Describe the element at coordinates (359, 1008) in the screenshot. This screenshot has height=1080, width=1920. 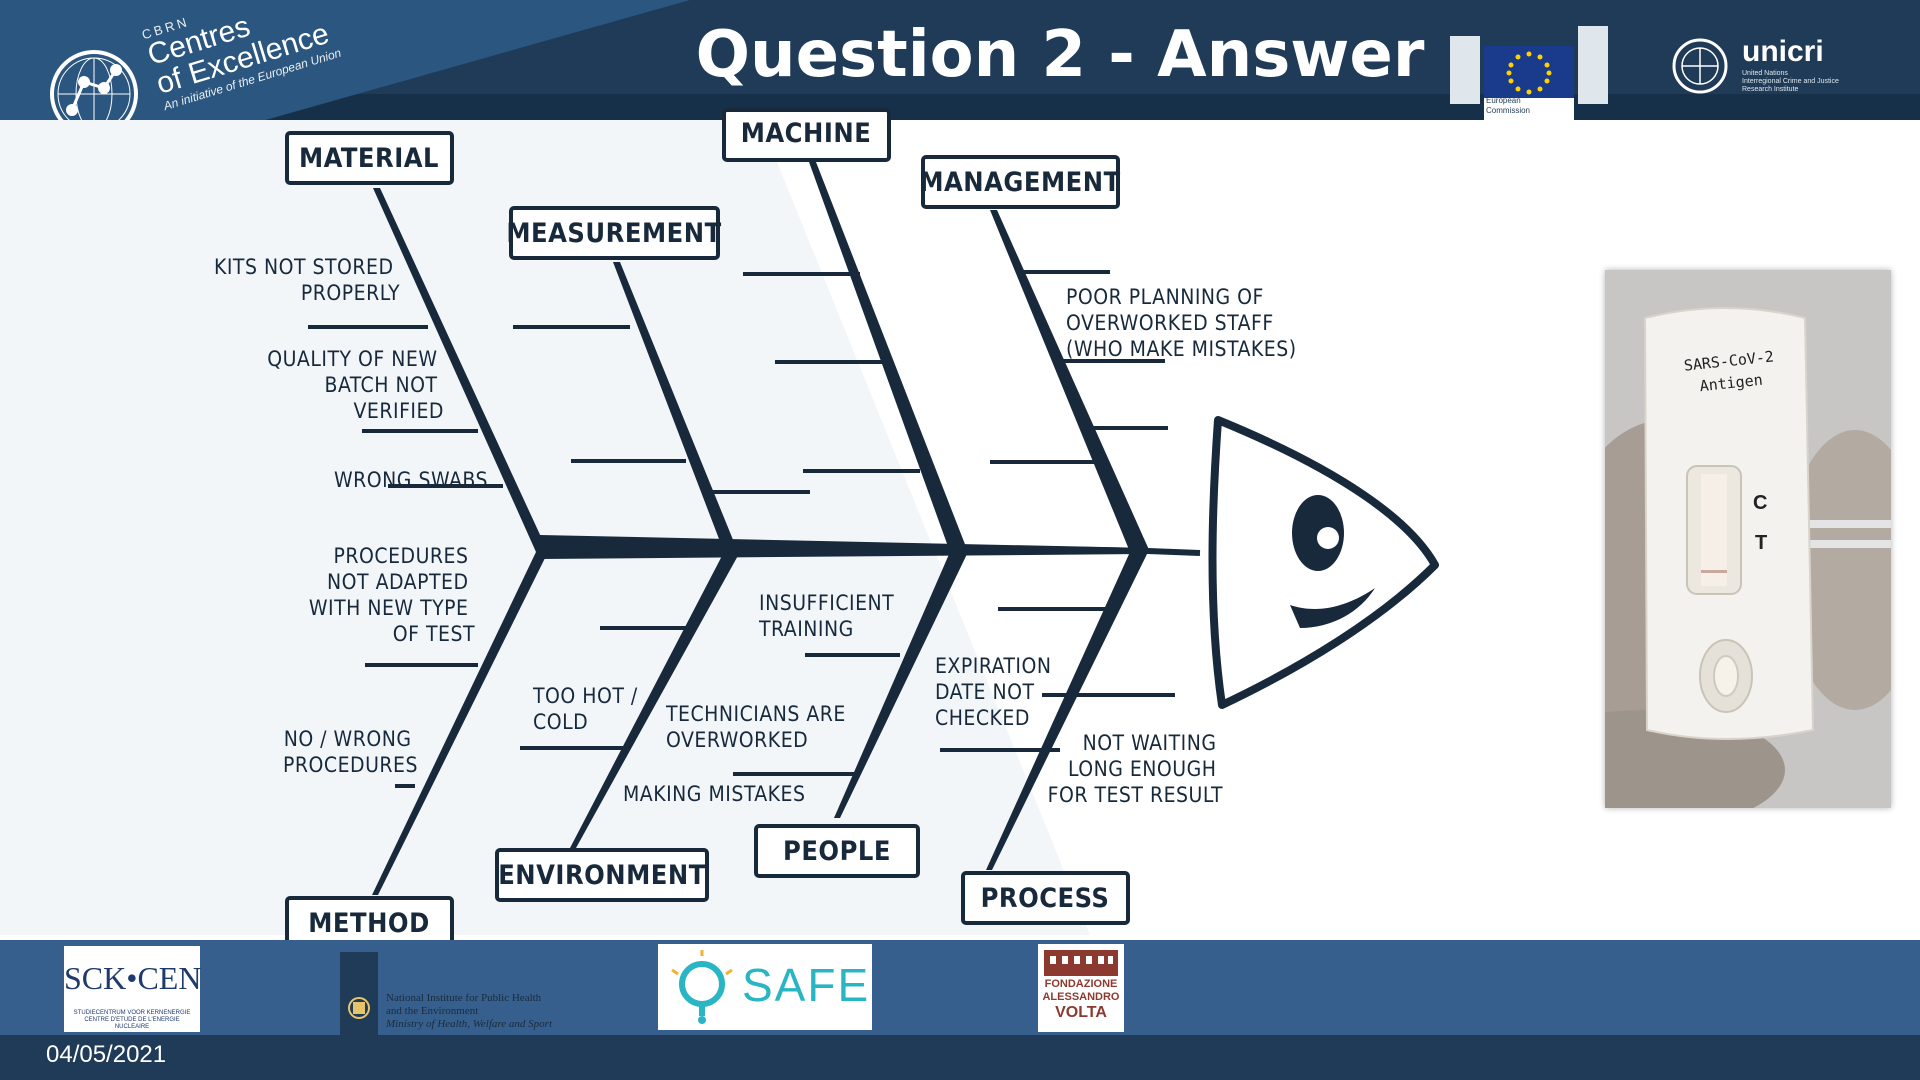
I see `dutch-crest-icon` at that location.